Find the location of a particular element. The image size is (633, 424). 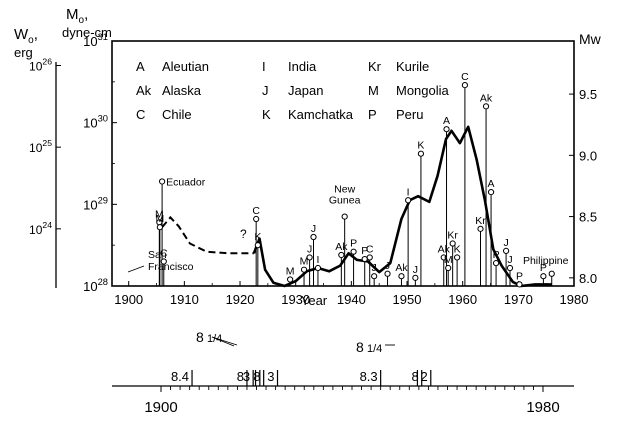

m0-tick-label-31: 1031 is located at coordinates (95, 40).